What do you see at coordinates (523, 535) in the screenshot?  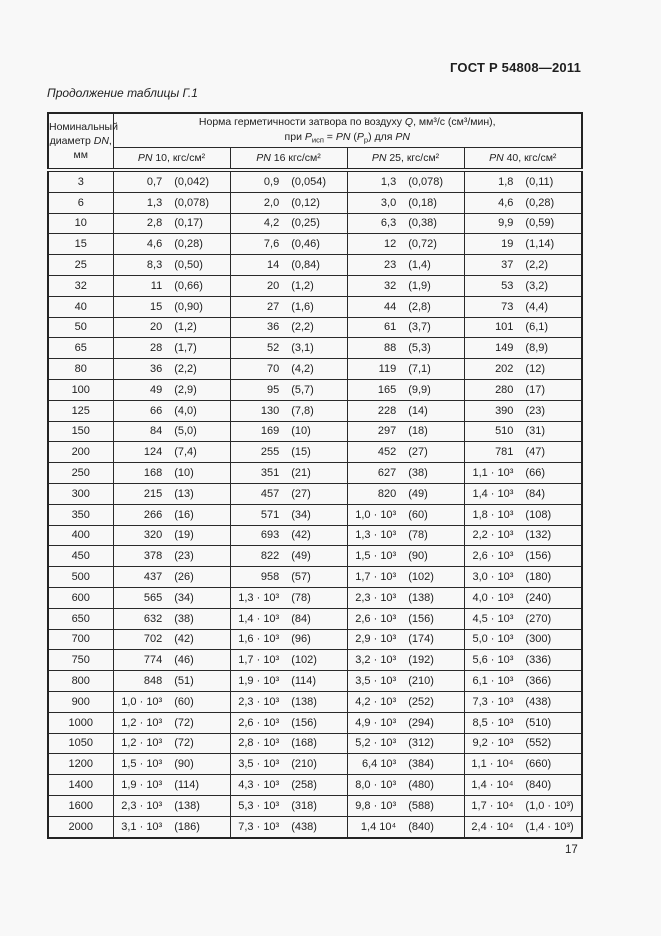 I see `value-cell: 2,2 · 10³ (132)` at bounding box center [523, 535].